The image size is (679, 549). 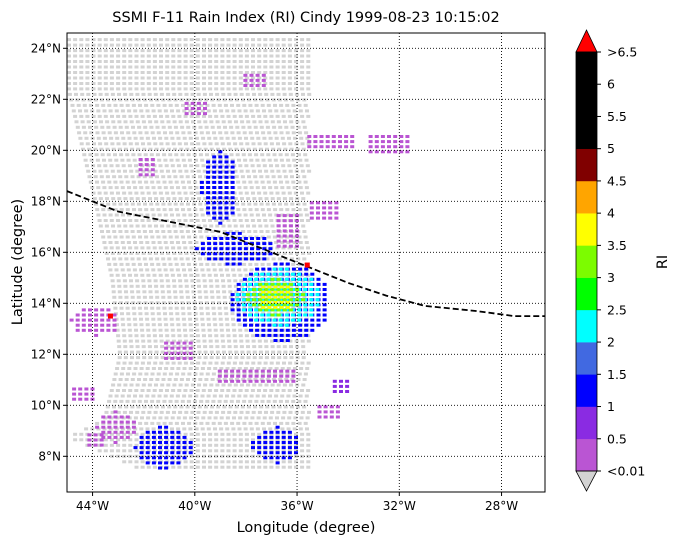 I want to click on colorbar-tick-label: 5.5, so click(x=617, y=116).